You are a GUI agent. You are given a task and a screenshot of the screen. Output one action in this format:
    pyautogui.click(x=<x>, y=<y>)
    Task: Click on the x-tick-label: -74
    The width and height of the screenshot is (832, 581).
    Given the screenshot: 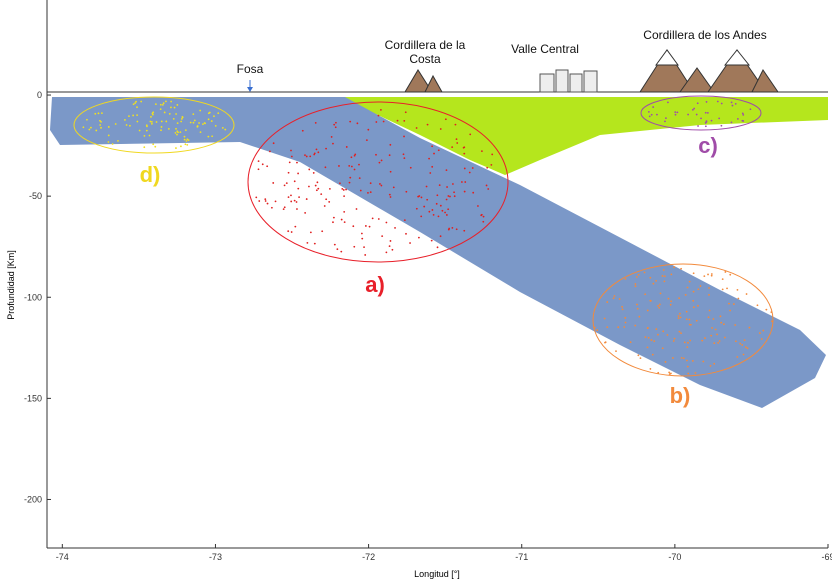 What is the action you would take?
    pyautogui.click(x=62, y=557)
    